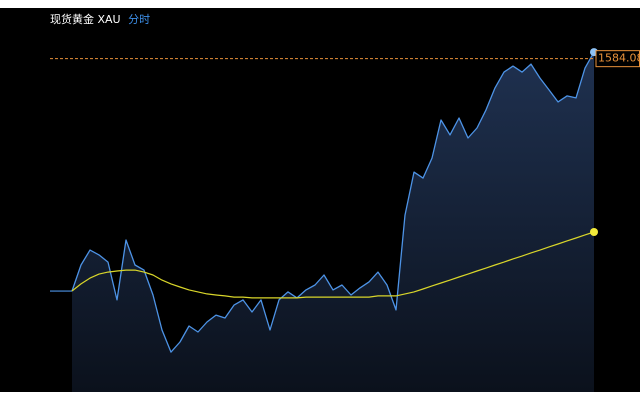 This screenshot has width=640, height=400. Describe the element at coordinates (333, 265) in the screenshot. I see `average-line` at that location.